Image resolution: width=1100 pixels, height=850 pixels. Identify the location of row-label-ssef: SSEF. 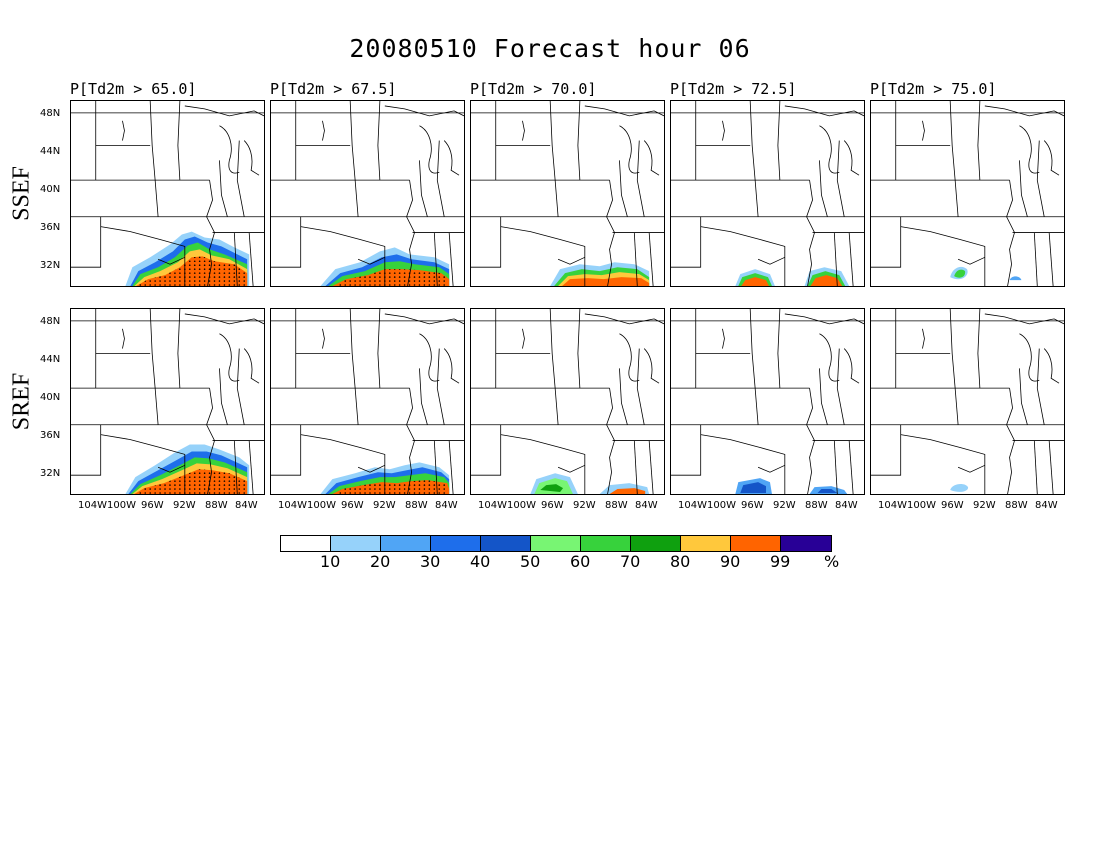
(21, 193).